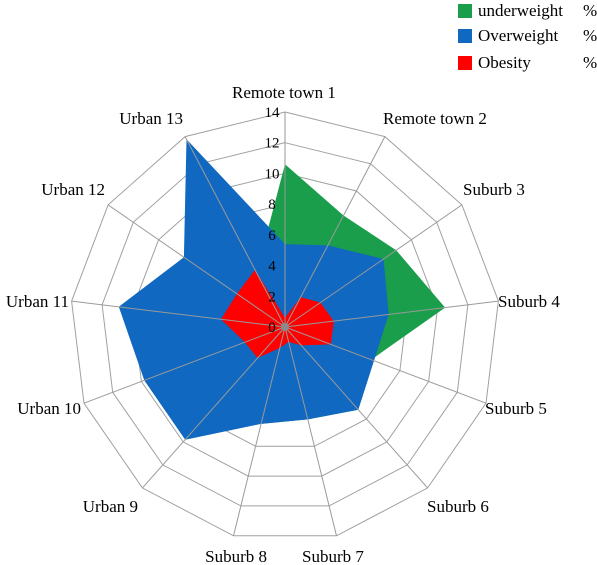  I want to click on r-tick-label-12: 12, so click(272, 144).